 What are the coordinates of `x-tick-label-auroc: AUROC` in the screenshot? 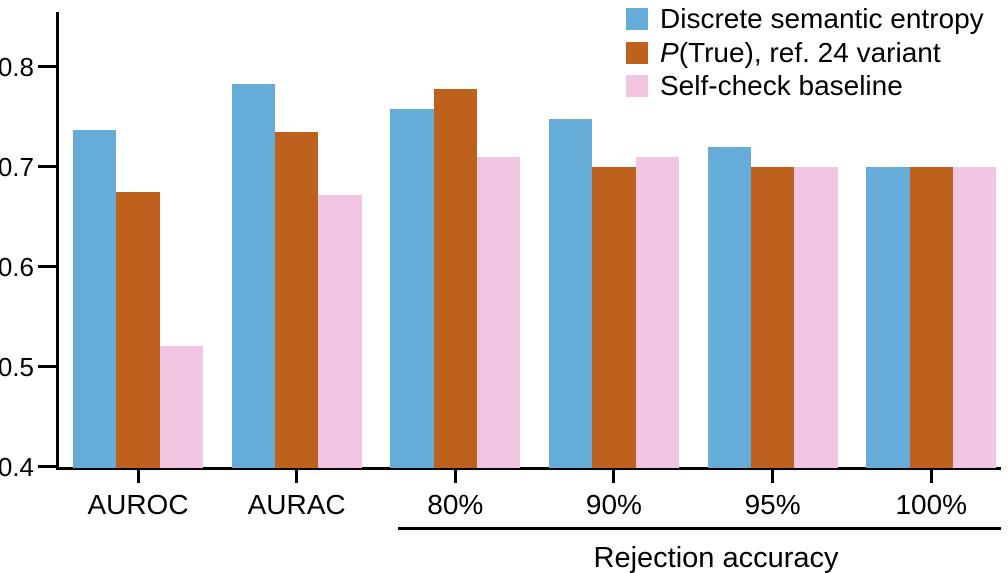 It's located at (138, 504).